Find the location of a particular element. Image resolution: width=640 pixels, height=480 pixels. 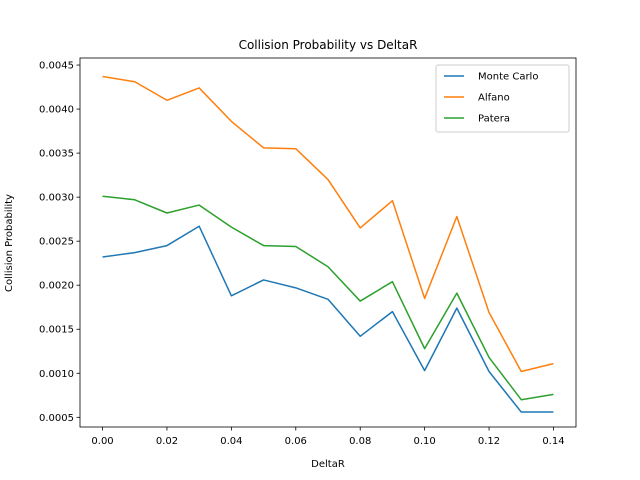

y-tick-label: 0.0025 is located at coordinates (56, 242).